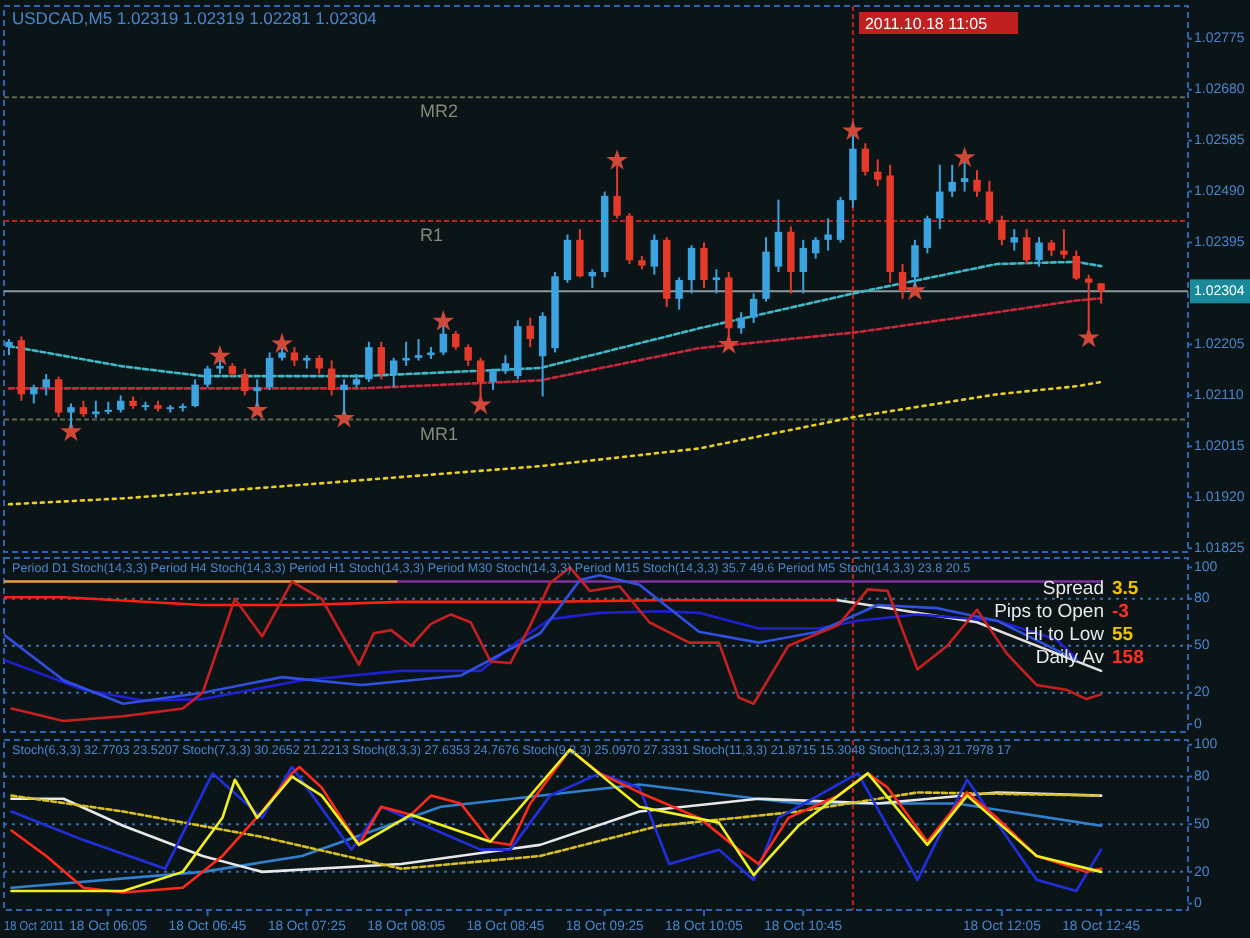 Image resolution: width=1250 pixels, height=938 pixels. Describe the element at coordinates (1091, 589) in the screenshot. I see `annotation: Spread 3.5` at that location.